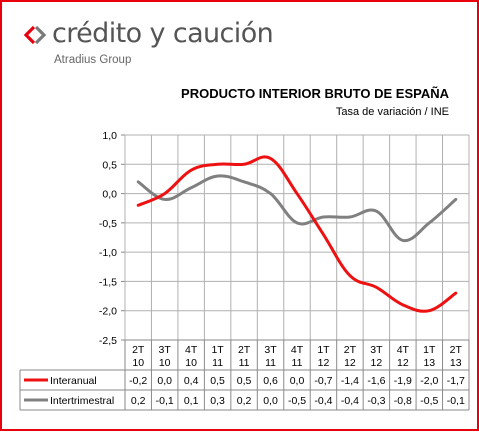 This screenshot has width=479, height=433. I want to click on y-tick-label: -1,0, so click(108, 253).